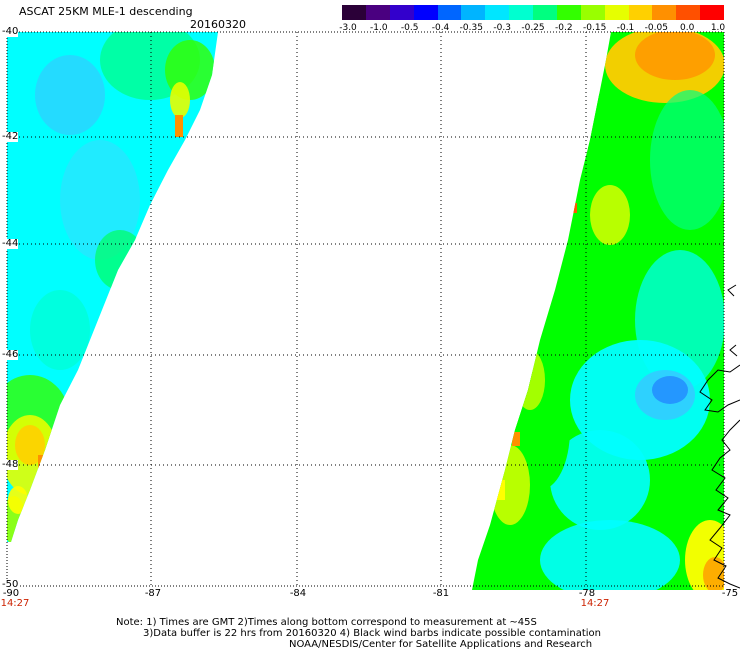 Image resolution: width=740 pixels, height=650 pixels. What do you see at coordinates (10, 584) in the screenshot?
I see `lat-label-50: -50` at bounding box center [10, 584].